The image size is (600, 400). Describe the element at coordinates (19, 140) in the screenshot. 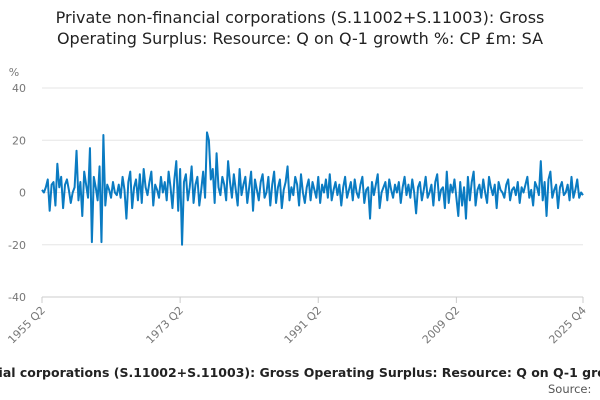

I see `y-tick-label: 20` at that location.